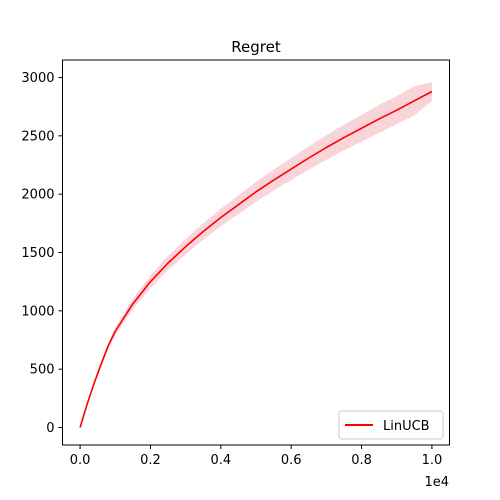 Image resolution: width=500 pixels, height=500 pixels. Describe the element at coordinates (436, 482) in the screenshot. I see `x-axis-offset-label: 1e4` at that location.